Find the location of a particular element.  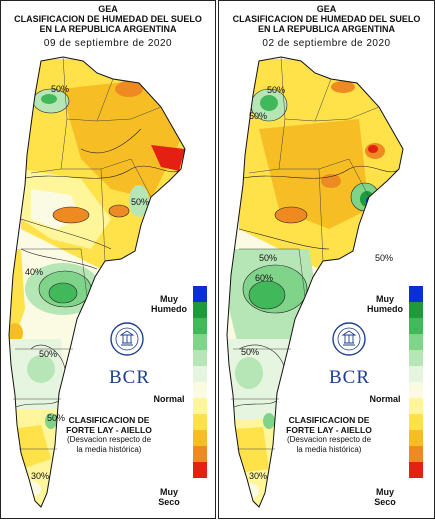

contour-label: 60% is located at coordinates (264, 278).